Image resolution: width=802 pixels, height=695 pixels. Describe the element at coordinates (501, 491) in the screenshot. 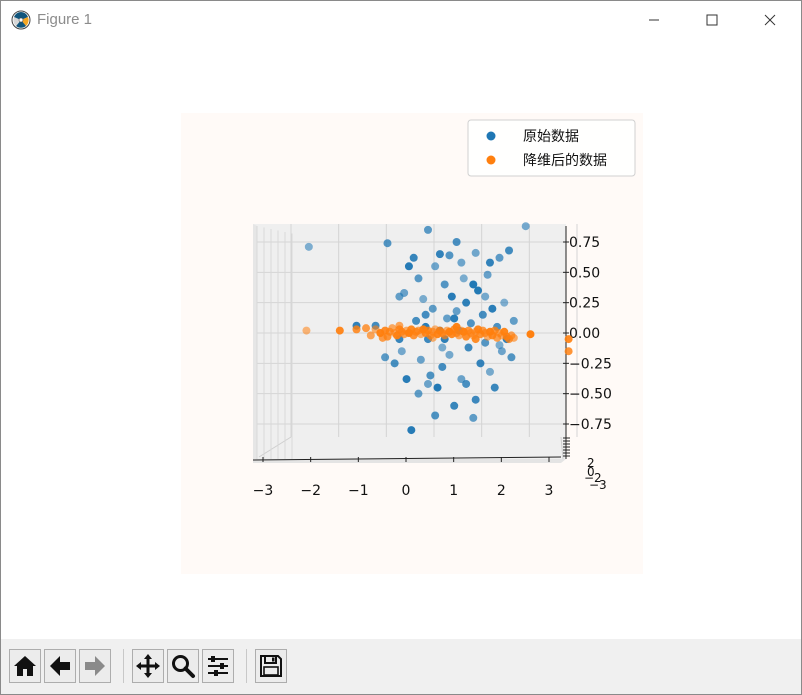

I see `x-tick-label: 2` at that location.